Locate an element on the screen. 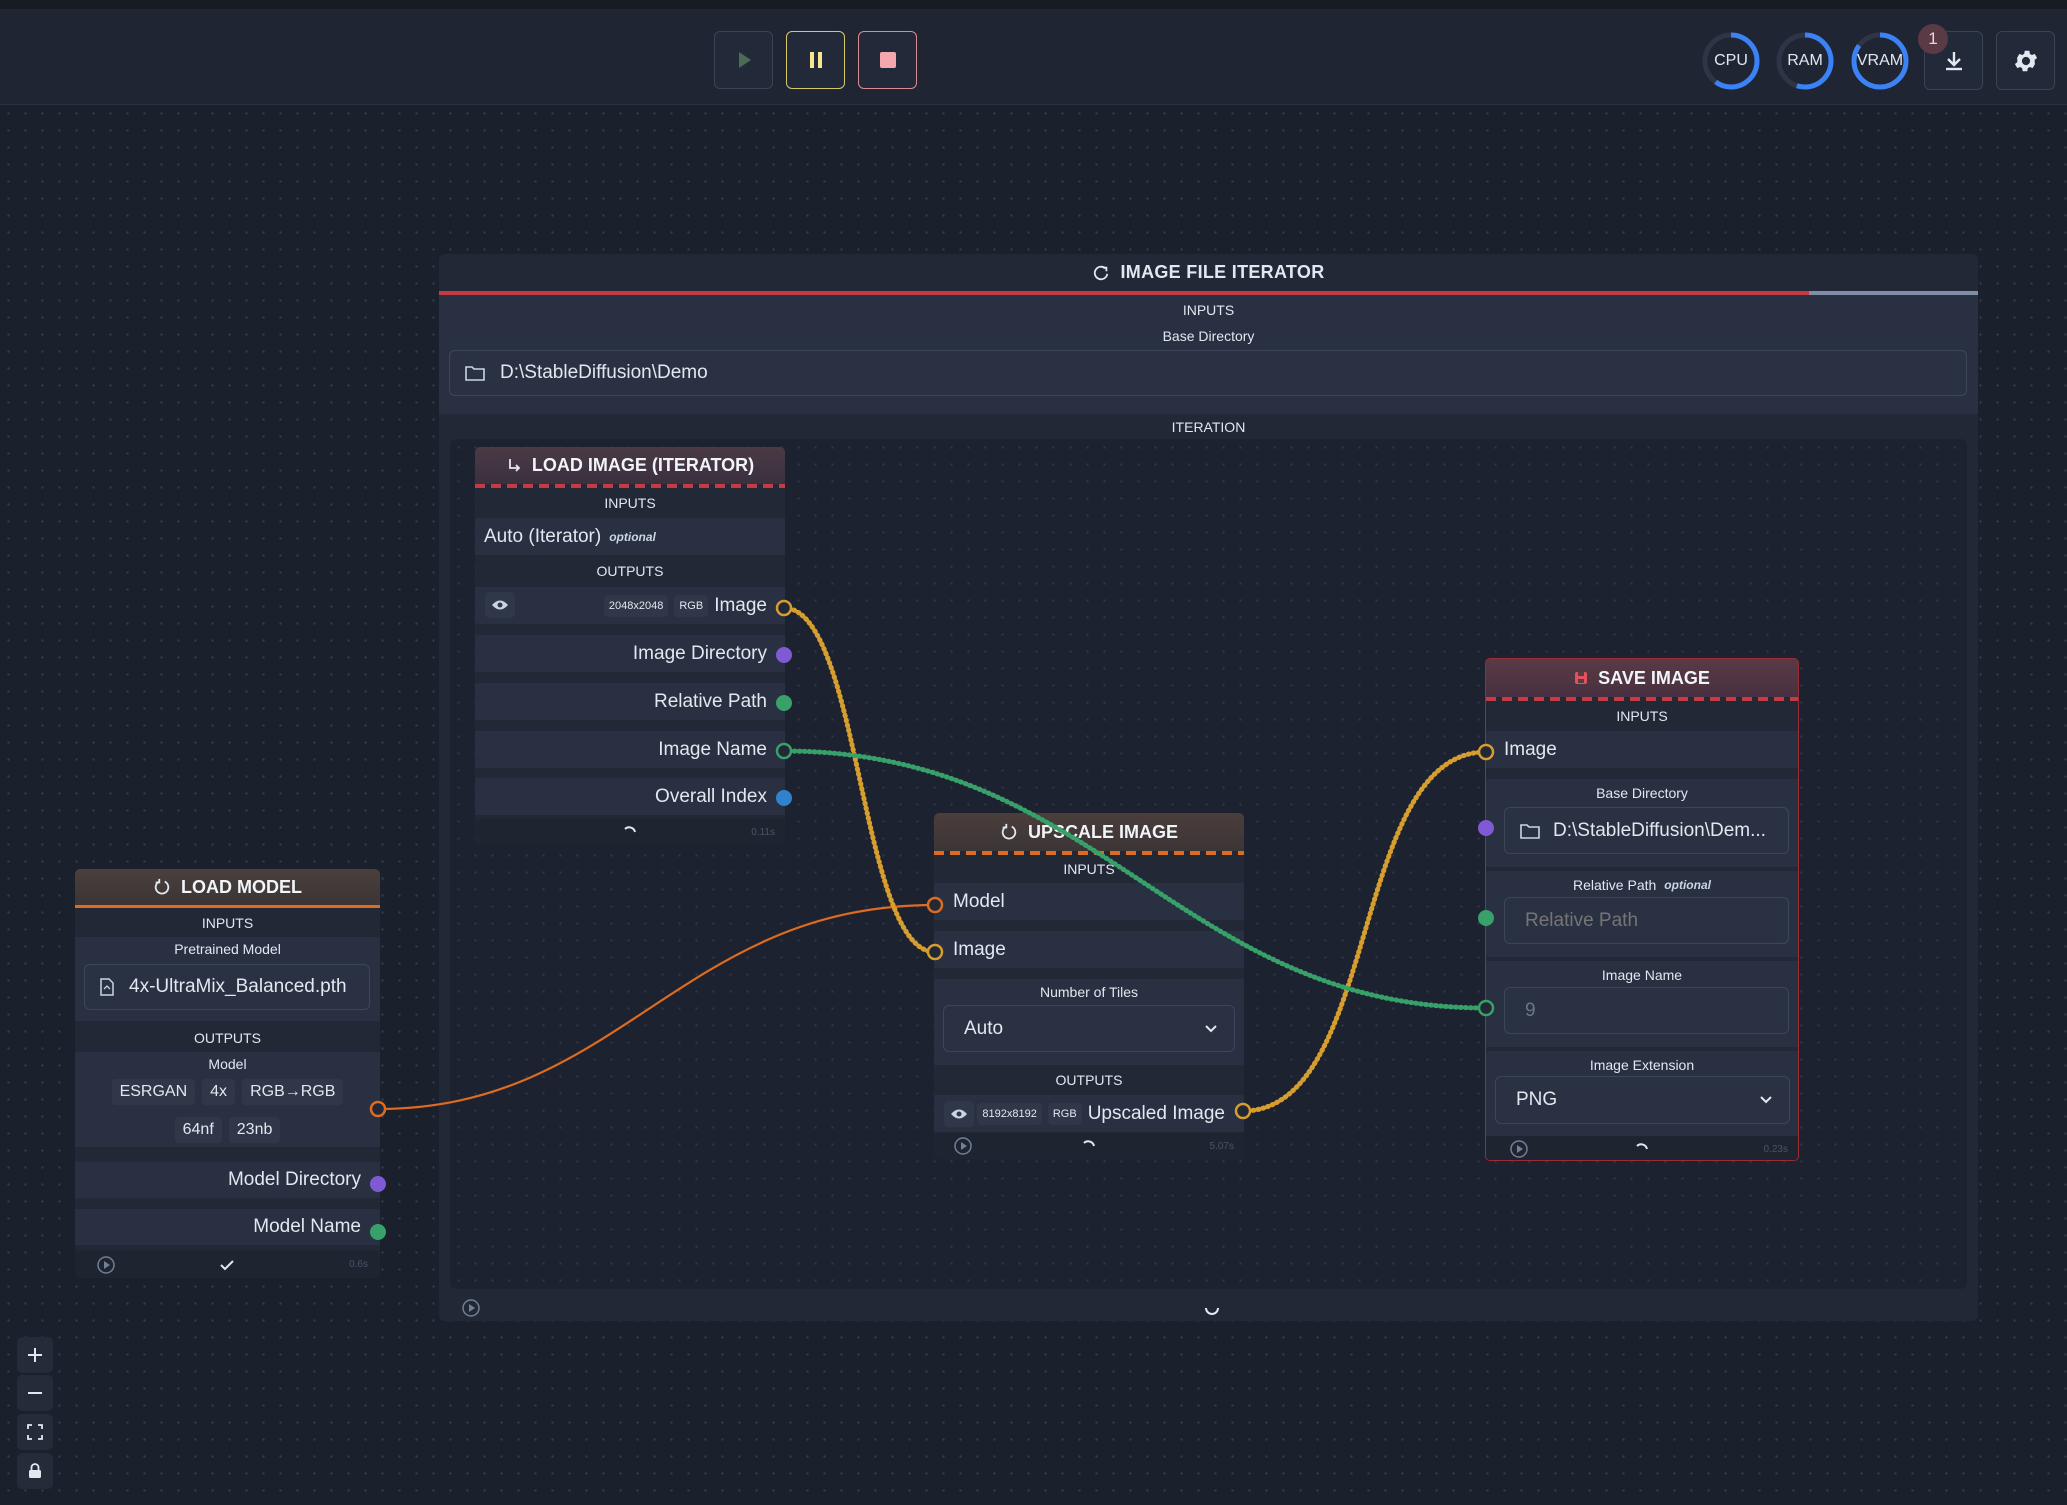  output-model-name-label: Model Name is located at coordinates (307, 1226).